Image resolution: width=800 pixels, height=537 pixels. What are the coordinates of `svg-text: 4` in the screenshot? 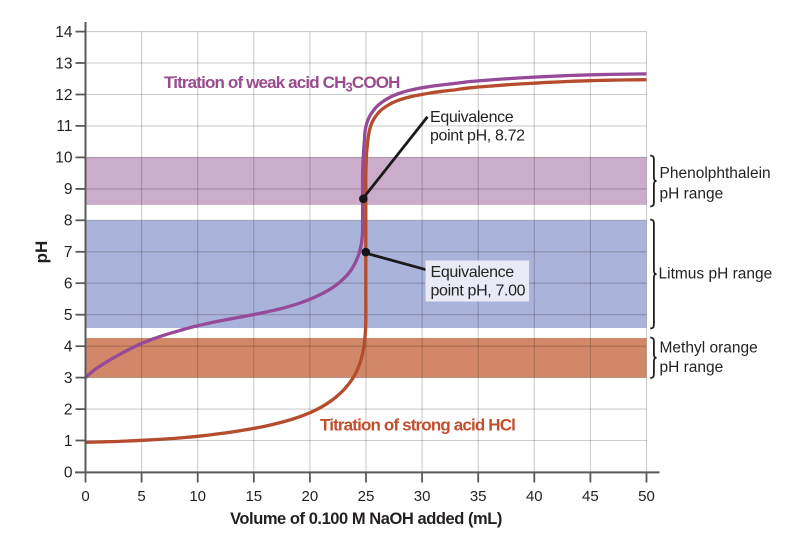 It's located at (68, 347).